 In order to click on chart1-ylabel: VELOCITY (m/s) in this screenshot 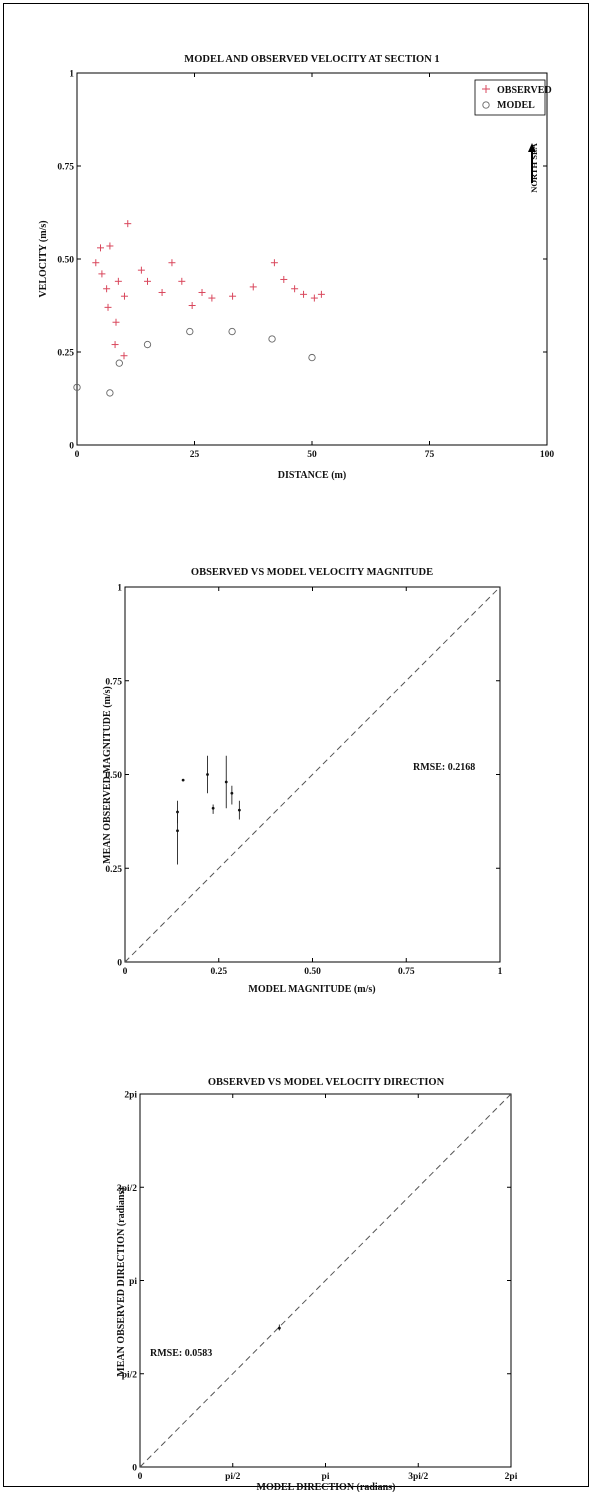, I will do `click(43, 258)`.